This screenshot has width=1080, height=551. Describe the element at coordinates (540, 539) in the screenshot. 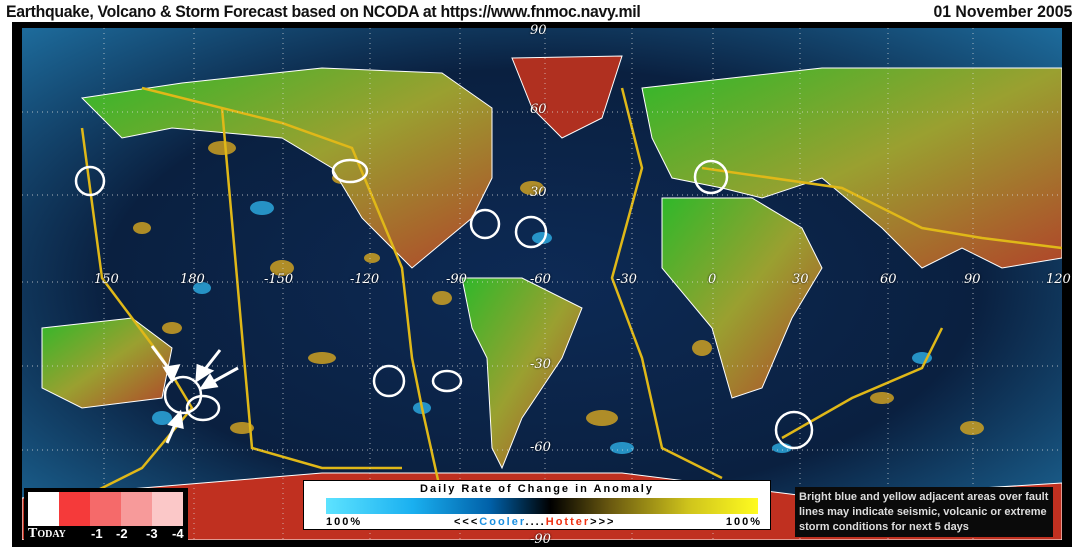

I see `lat-label: -90` at that location.